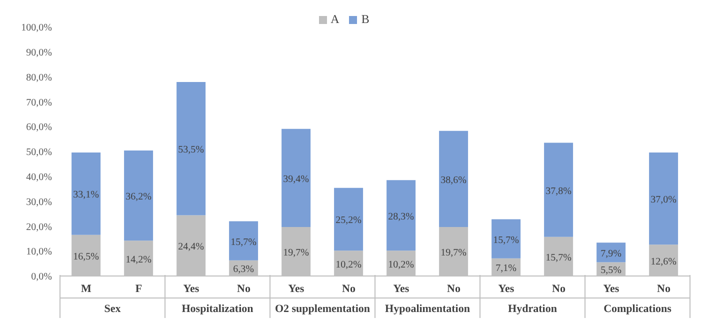 Image resolution: width=702 pixels, height=332 pixels. Describe the element at coordinates (41, 277) in the screenshot. I see `y-tick-label: 0,0%` at that location.